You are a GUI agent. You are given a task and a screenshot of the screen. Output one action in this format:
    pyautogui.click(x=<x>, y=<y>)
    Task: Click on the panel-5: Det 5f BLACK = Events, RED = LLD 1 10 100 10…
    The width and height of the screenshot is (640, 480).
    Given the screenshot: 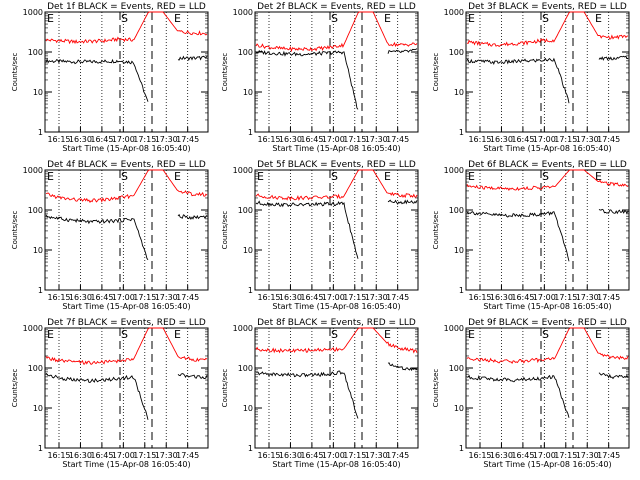 What is the action you would take?
    pyautogui.click(x=320, y=235)
    